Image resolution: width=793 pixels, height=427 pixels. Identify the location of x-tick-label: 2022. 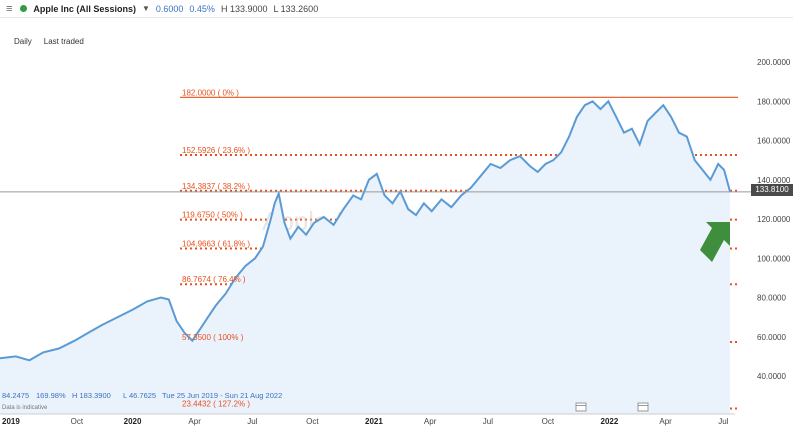
(610, 421).